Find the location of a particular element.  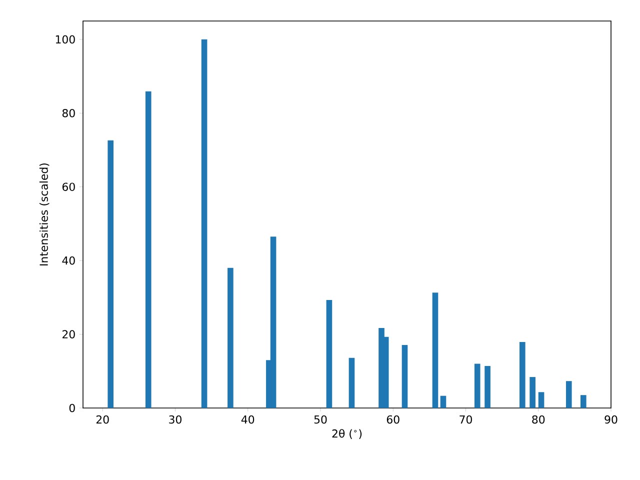

y-tick-label: 40 is located at coordinates (68, 260).